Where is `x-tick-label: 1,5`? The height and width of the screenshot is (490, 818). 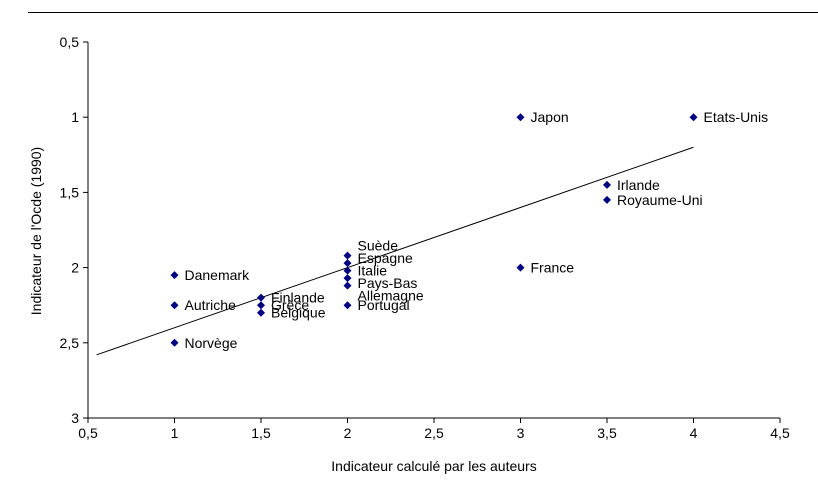
x-tick-label: 1,5 is located at coordinates (261, 433).